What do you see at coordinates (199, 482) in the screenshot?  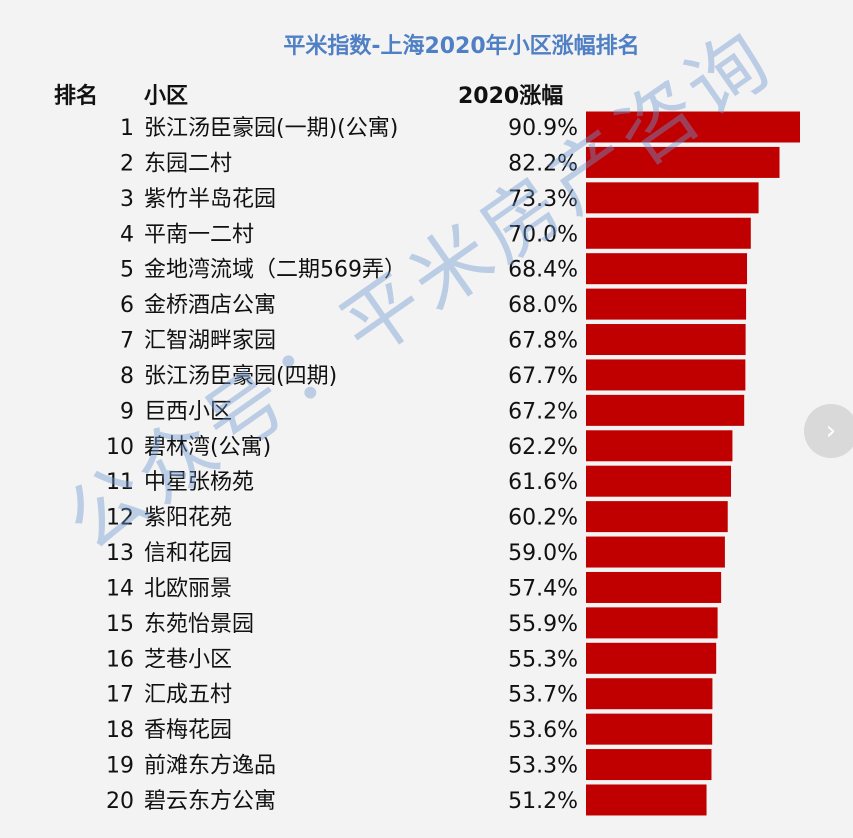 I see `category-label: 中星张杨苑` at bounding box center [199, 482].